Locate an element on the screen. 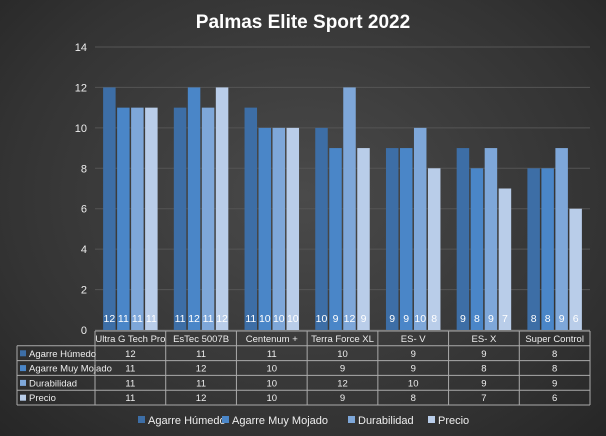 This screenshot has height=436, width=606. y-tick-label: 10 is located at coordinates (81, 129).